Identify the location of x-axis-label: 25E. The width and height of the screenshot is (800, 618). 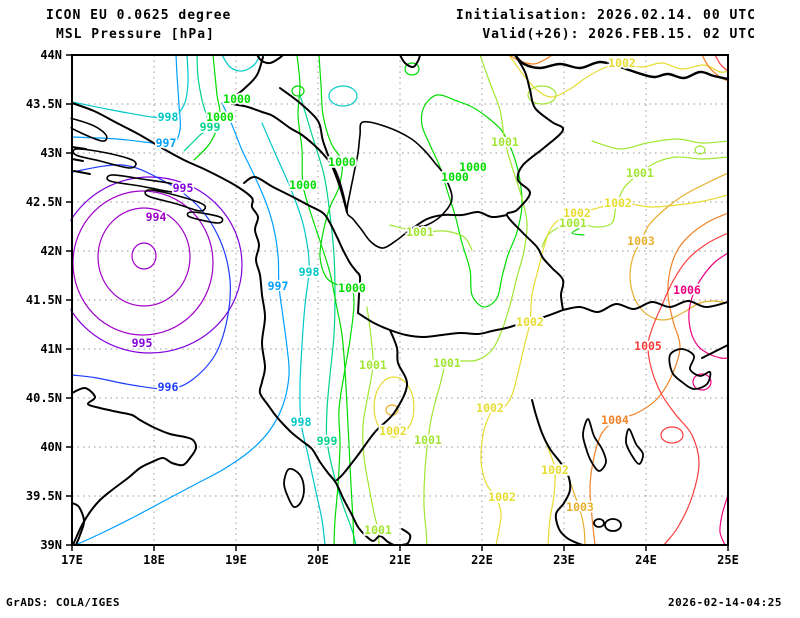
(728, 560).